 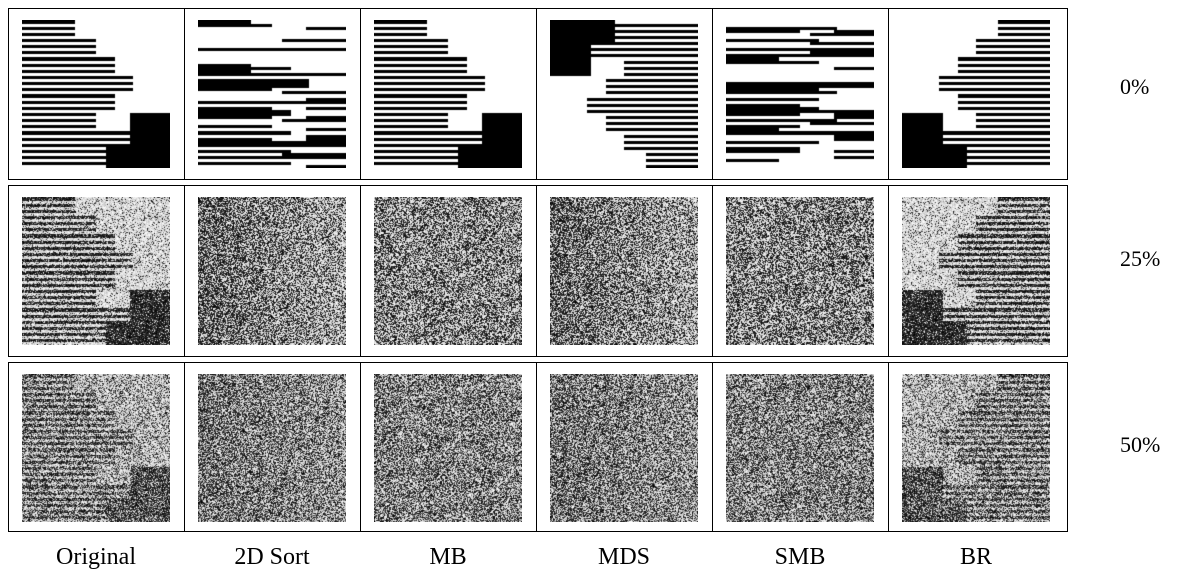 What do you see at coordinates (1135, 86) in the screenshot?
I see `row-label-0: 0%` at bounding box center [1135, 86].